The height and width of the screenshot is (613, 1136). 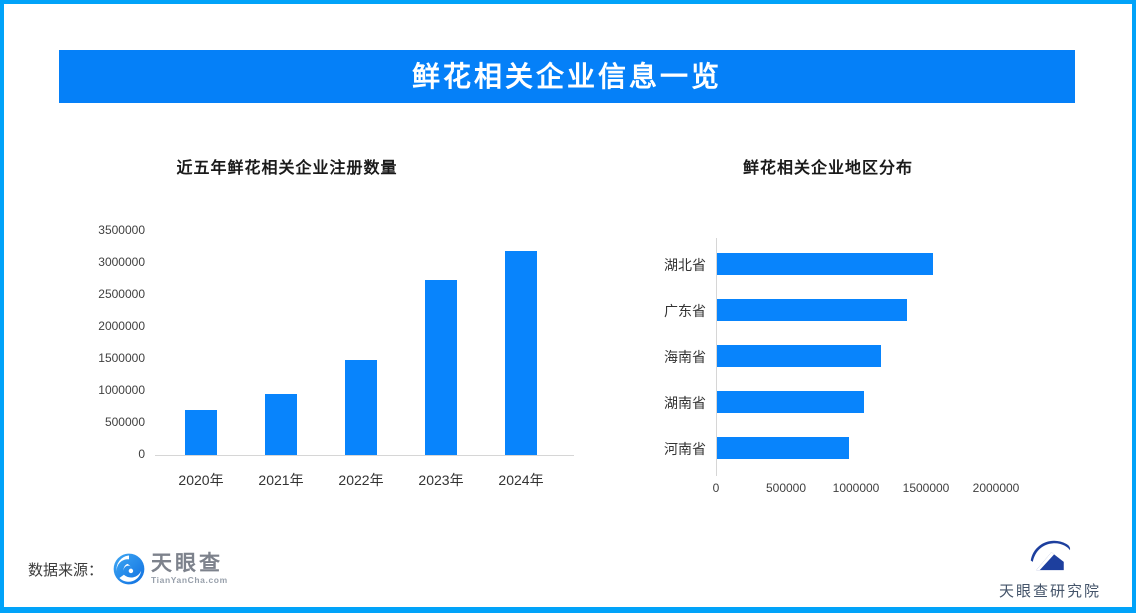 I want to click on y-tick-label: 500000, so click(x=124, y=422).